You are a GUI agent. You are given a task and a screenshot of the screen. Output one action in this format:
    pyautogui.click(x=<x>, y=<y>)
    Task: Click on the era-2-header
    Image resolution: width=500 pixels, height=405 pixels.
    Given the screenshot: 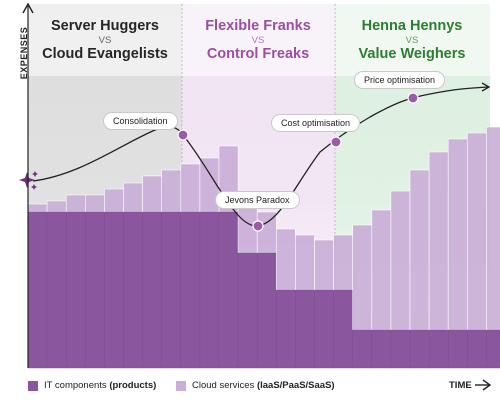 What is the action you would take?
    pyautogui.click(x=258, y=40)
    